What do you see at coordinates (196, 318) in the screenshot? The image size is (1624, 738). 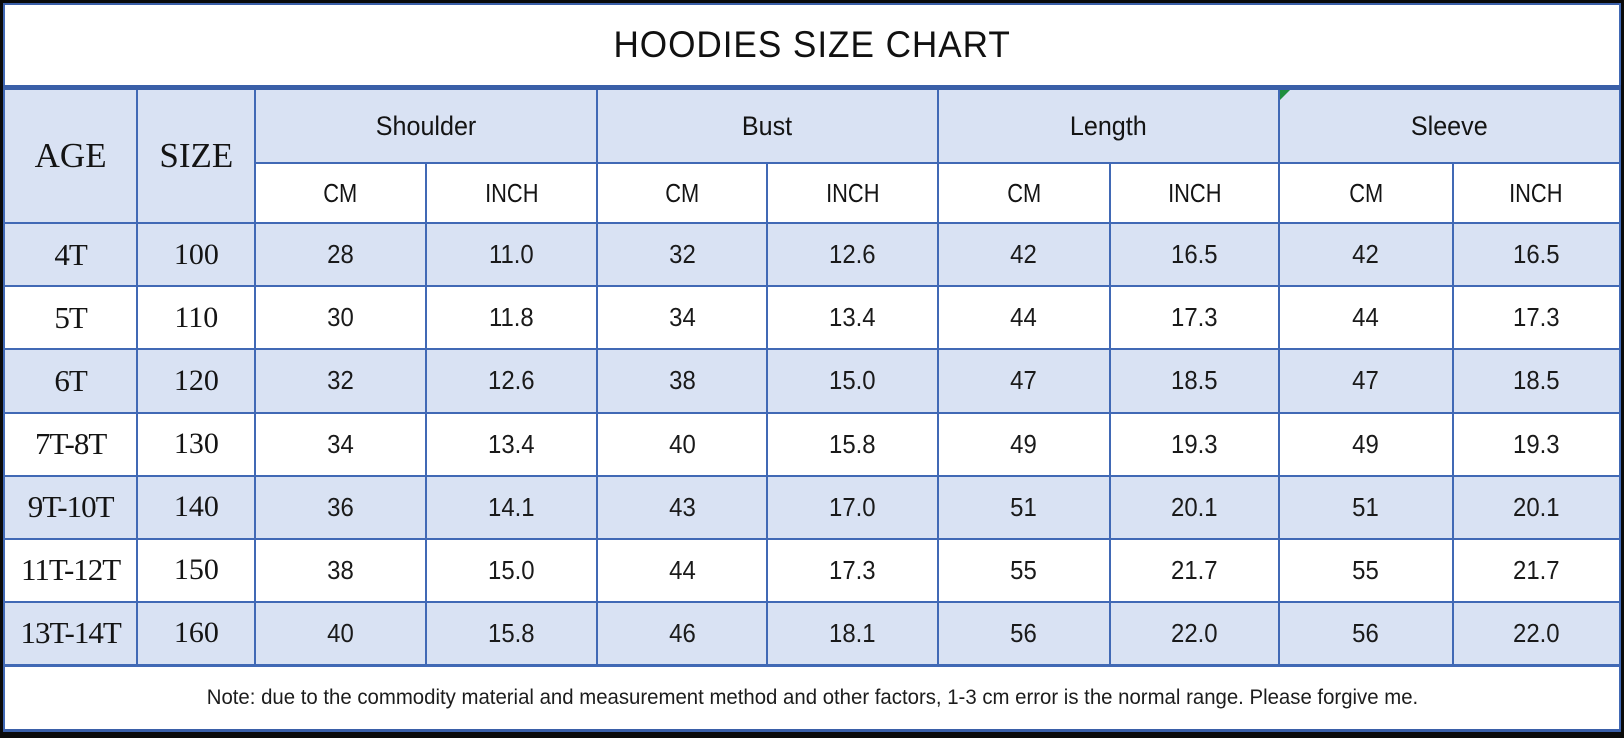 I see `size-cell: 110` at bounding box center [196, 318].